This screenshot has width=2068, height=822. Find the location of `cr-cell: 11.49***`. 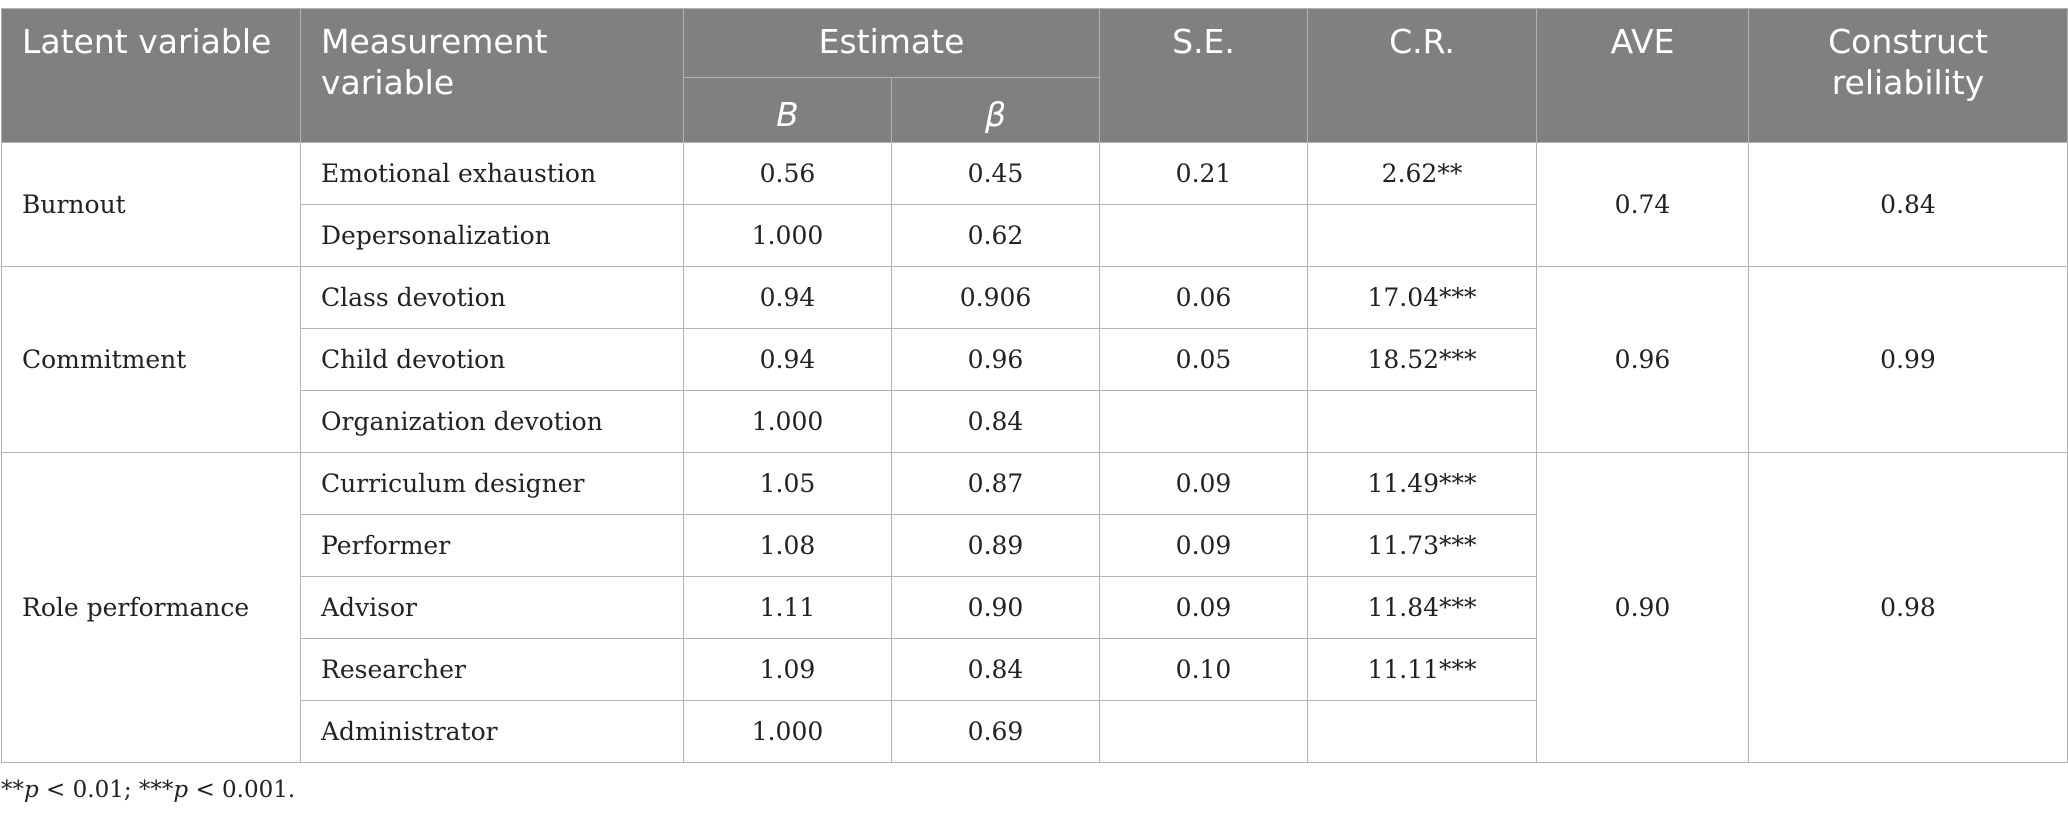

cr-cell: 11.49*** is located at coordinates (1422, 483).